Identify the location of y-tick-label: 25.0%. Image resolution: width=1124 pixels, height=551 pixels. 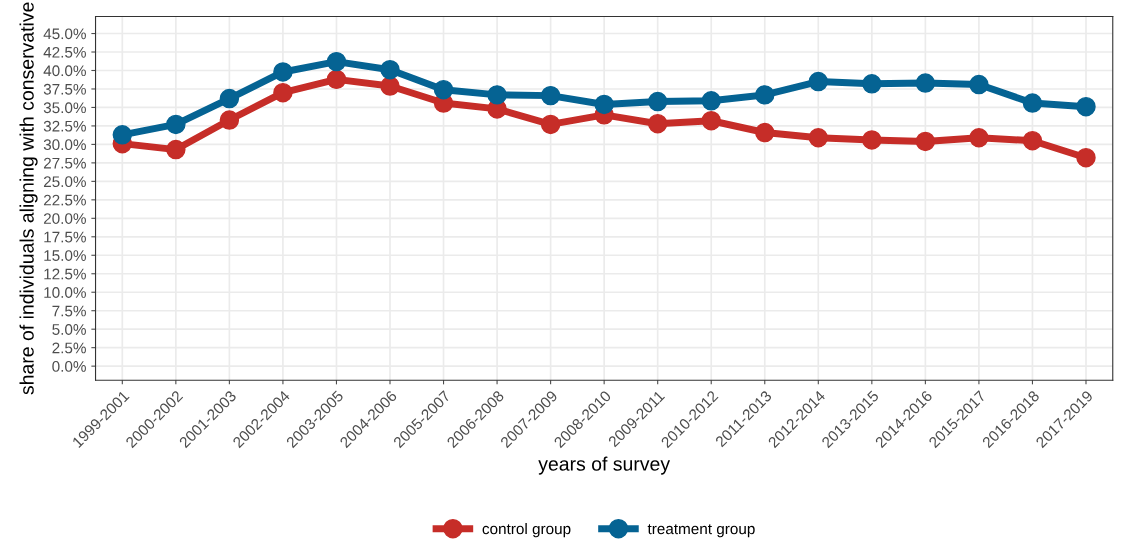
(64, 182).